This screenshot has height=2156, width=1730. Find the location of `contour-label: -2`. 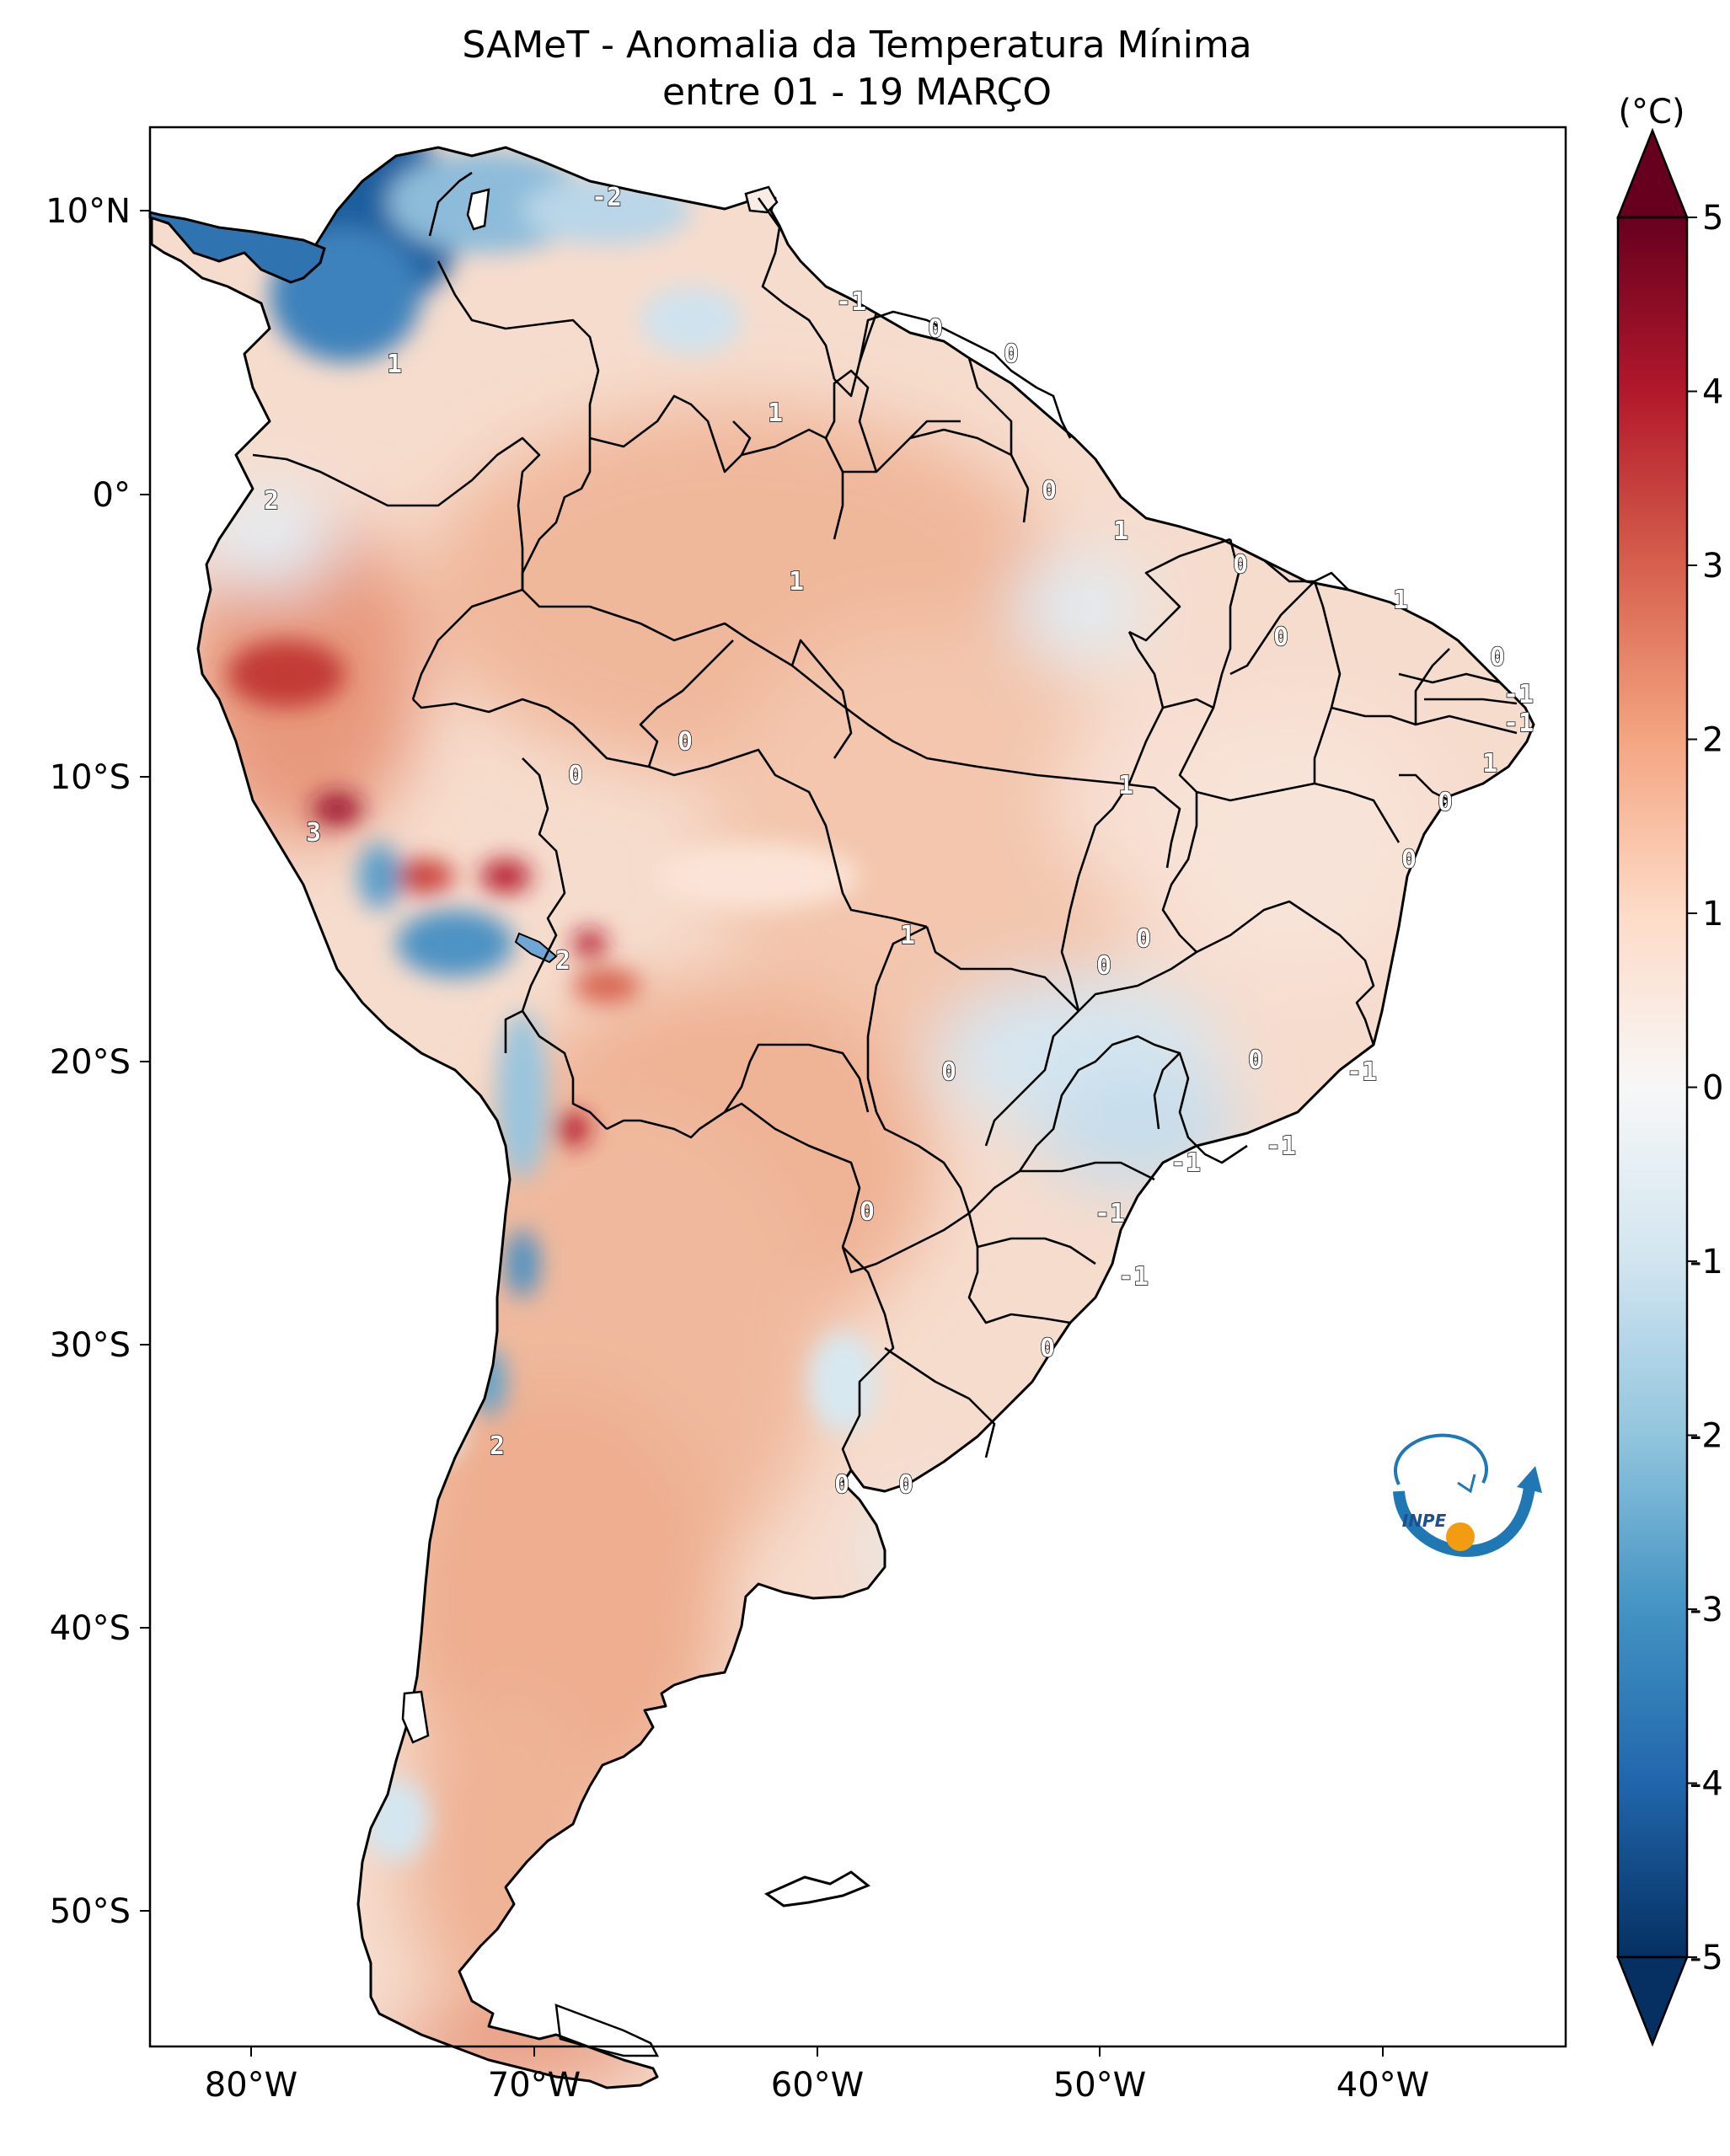

contour-label: -2 is located at coordinates (607, 197).